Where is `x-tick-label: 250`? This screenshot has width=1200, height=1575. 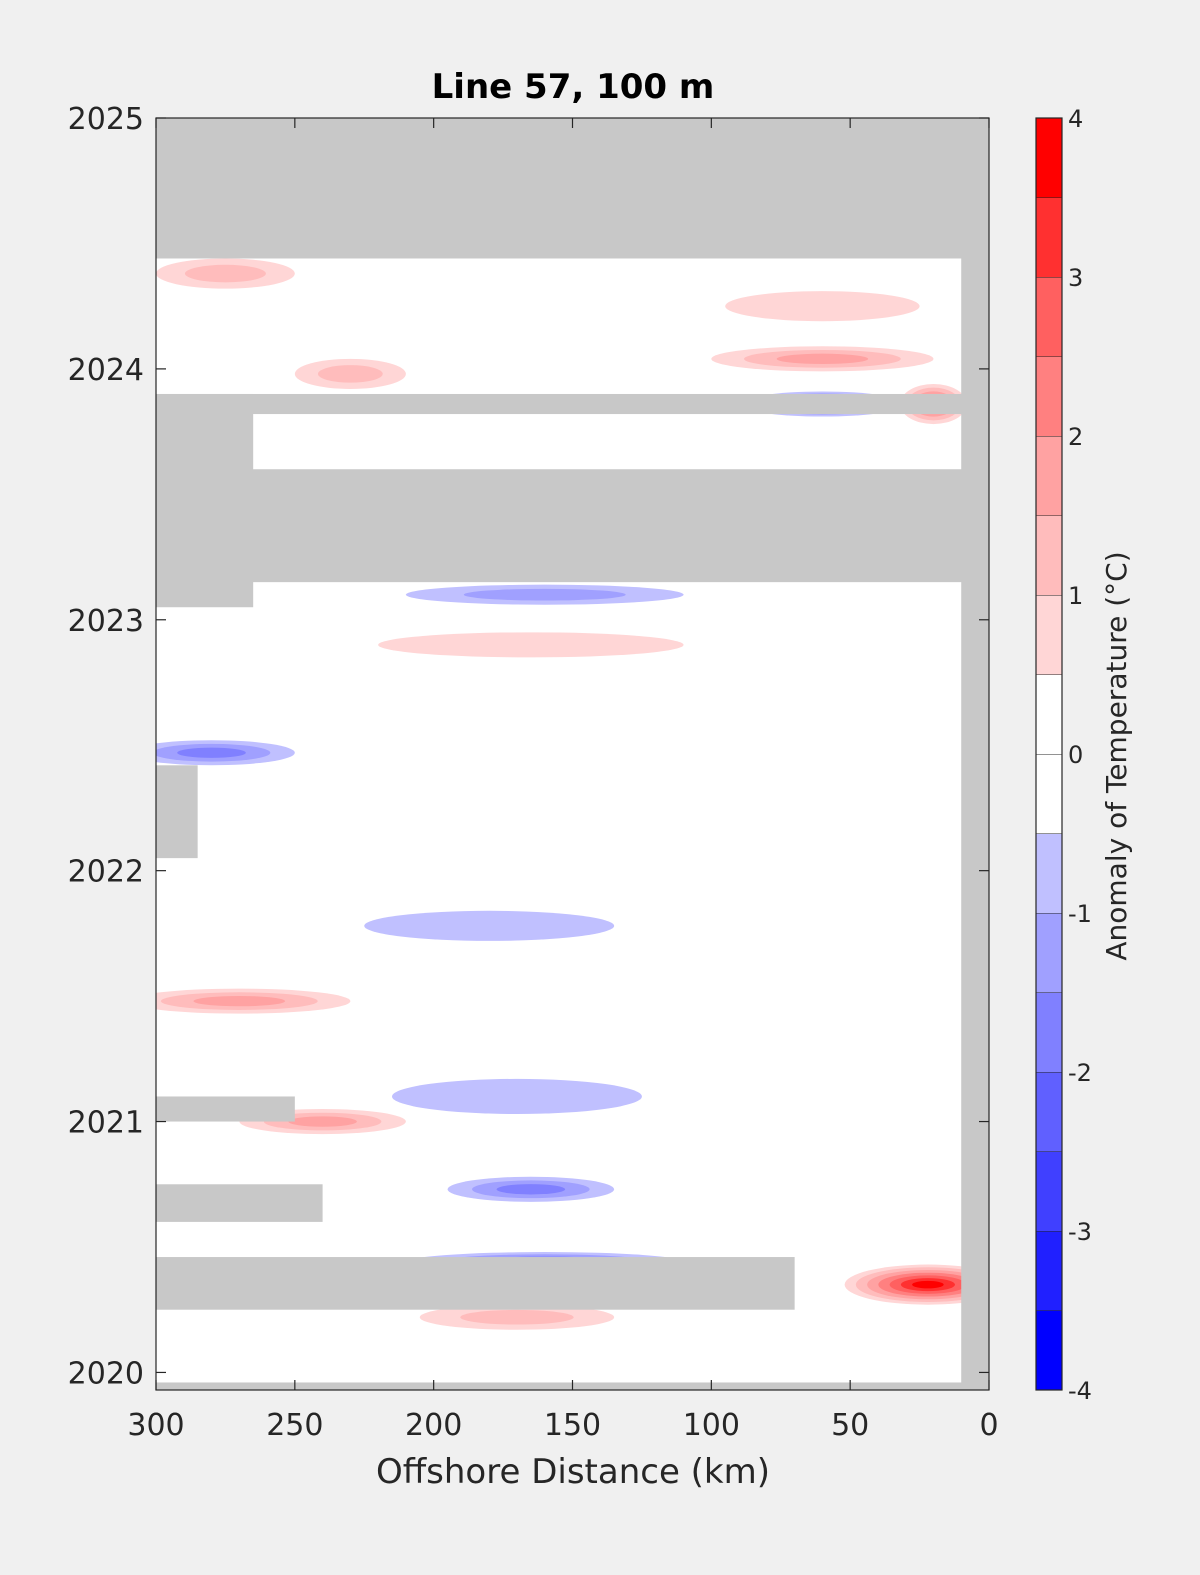
x-tick-label: 250 is located at coordinates (294, 1425).